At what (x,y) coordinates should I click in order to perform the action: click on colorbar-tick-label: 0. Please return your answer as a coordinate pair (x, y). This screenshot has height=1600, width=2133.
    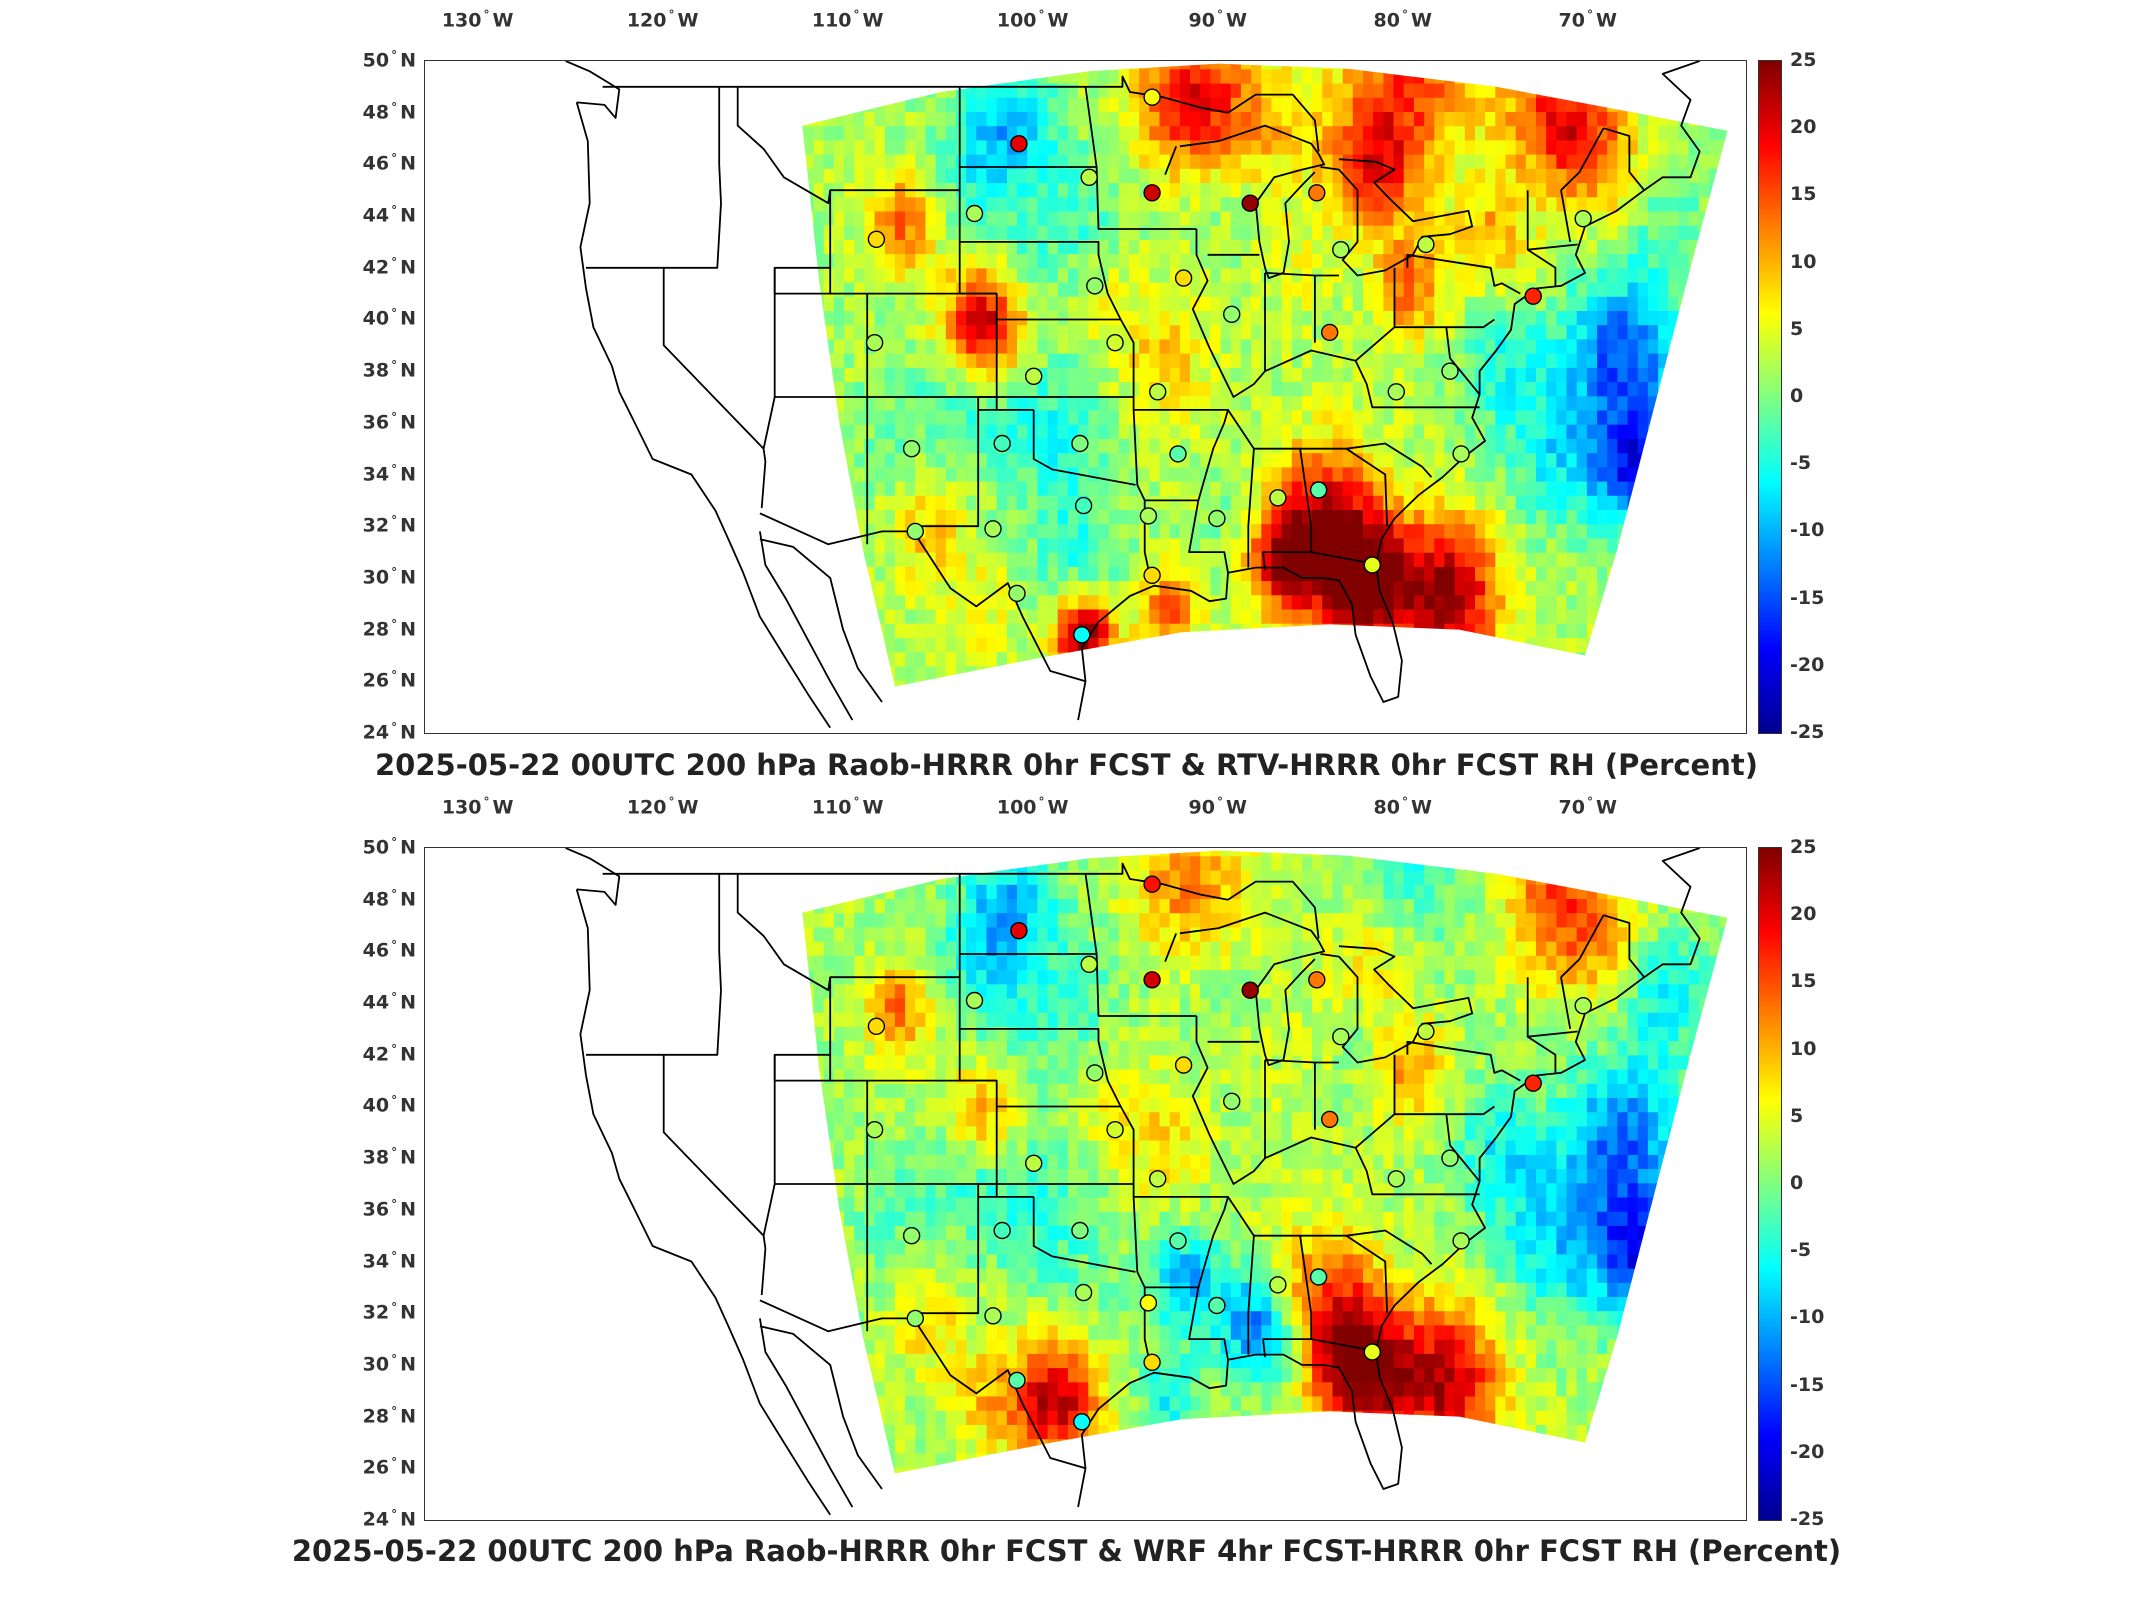
    Looking at the image, I should click on (1797, 1183).